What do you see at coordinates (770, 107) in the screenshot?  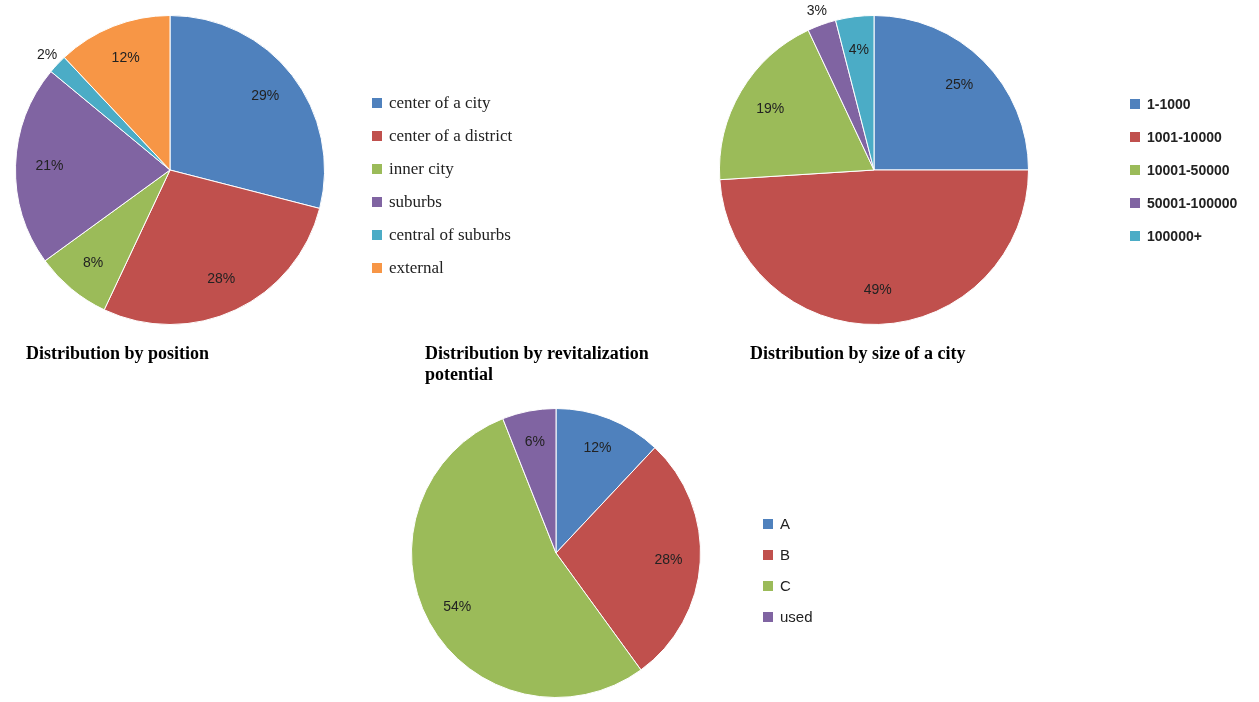 I see `data-label: 19%` at bounding box center [770, 107].